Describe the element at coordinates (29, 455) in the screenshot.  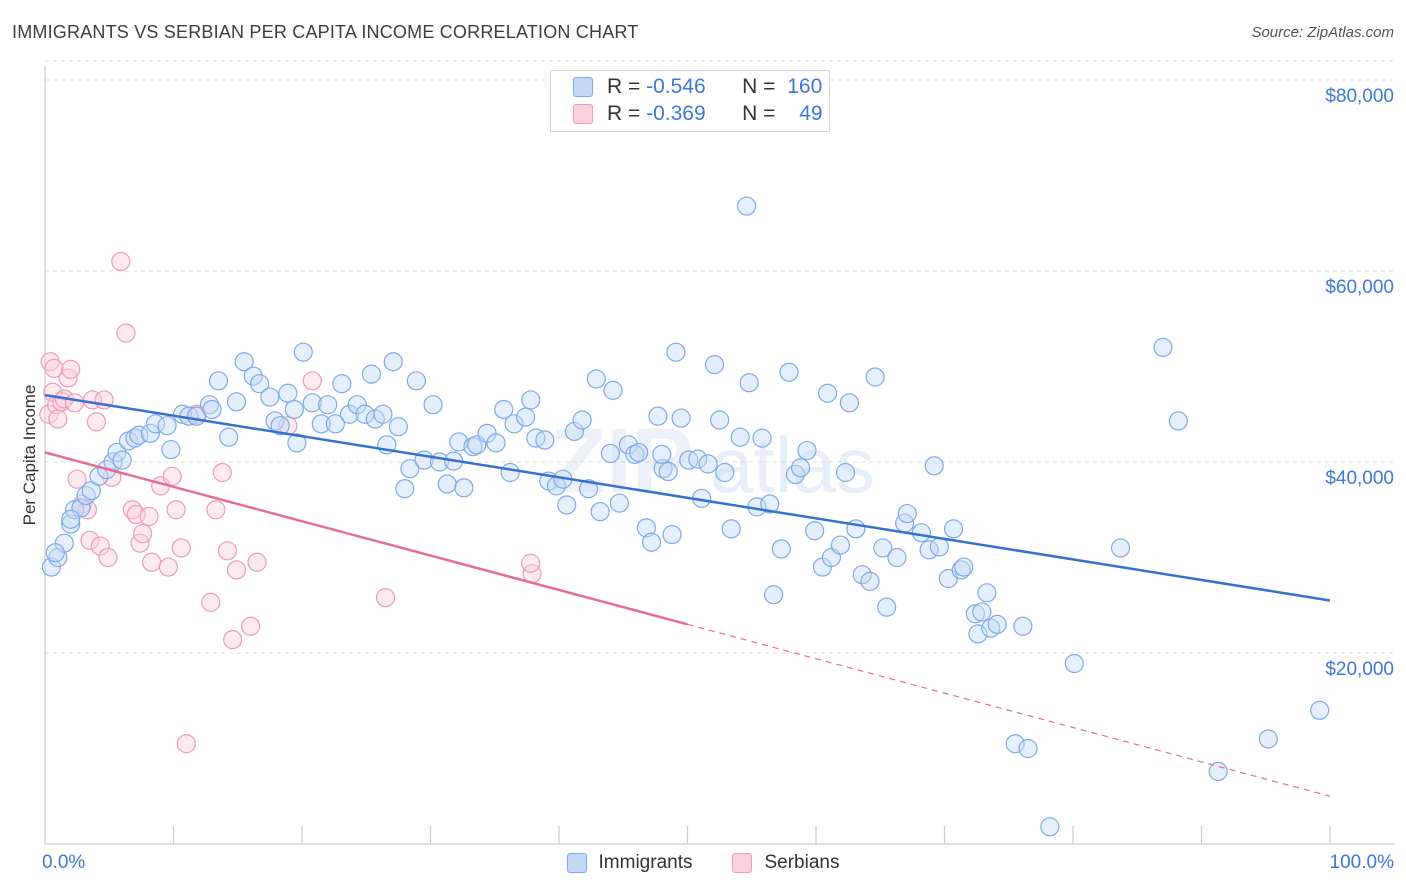
I see `y-axis-label: Per Capita Income` at that location.